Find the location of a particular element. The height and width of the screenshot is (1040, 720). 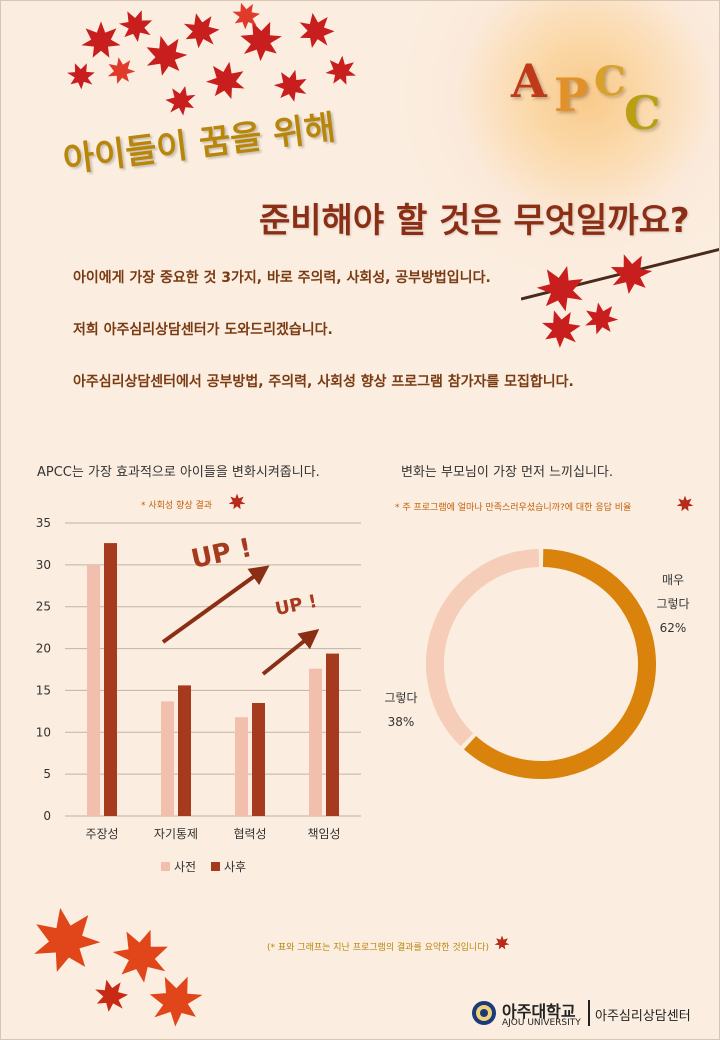

y-tick-label: 15 is located at coordinates (43, 690).